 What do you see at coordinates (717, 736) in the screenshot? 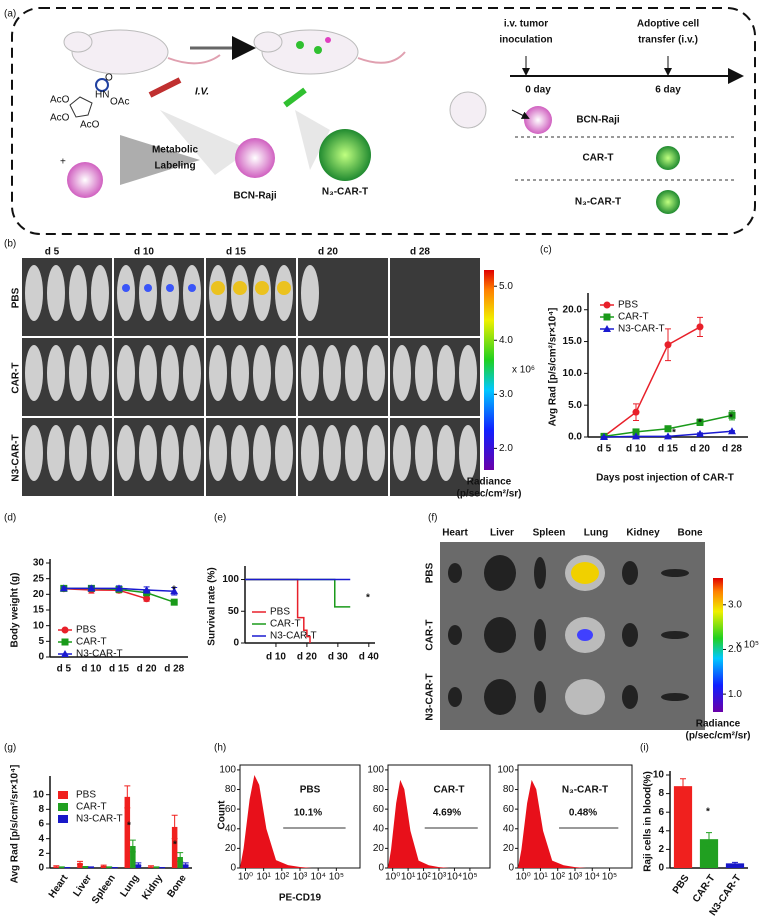
I see `colorbar-title: (p/sec/cm²/sr)` at bounding box center [717, 736].